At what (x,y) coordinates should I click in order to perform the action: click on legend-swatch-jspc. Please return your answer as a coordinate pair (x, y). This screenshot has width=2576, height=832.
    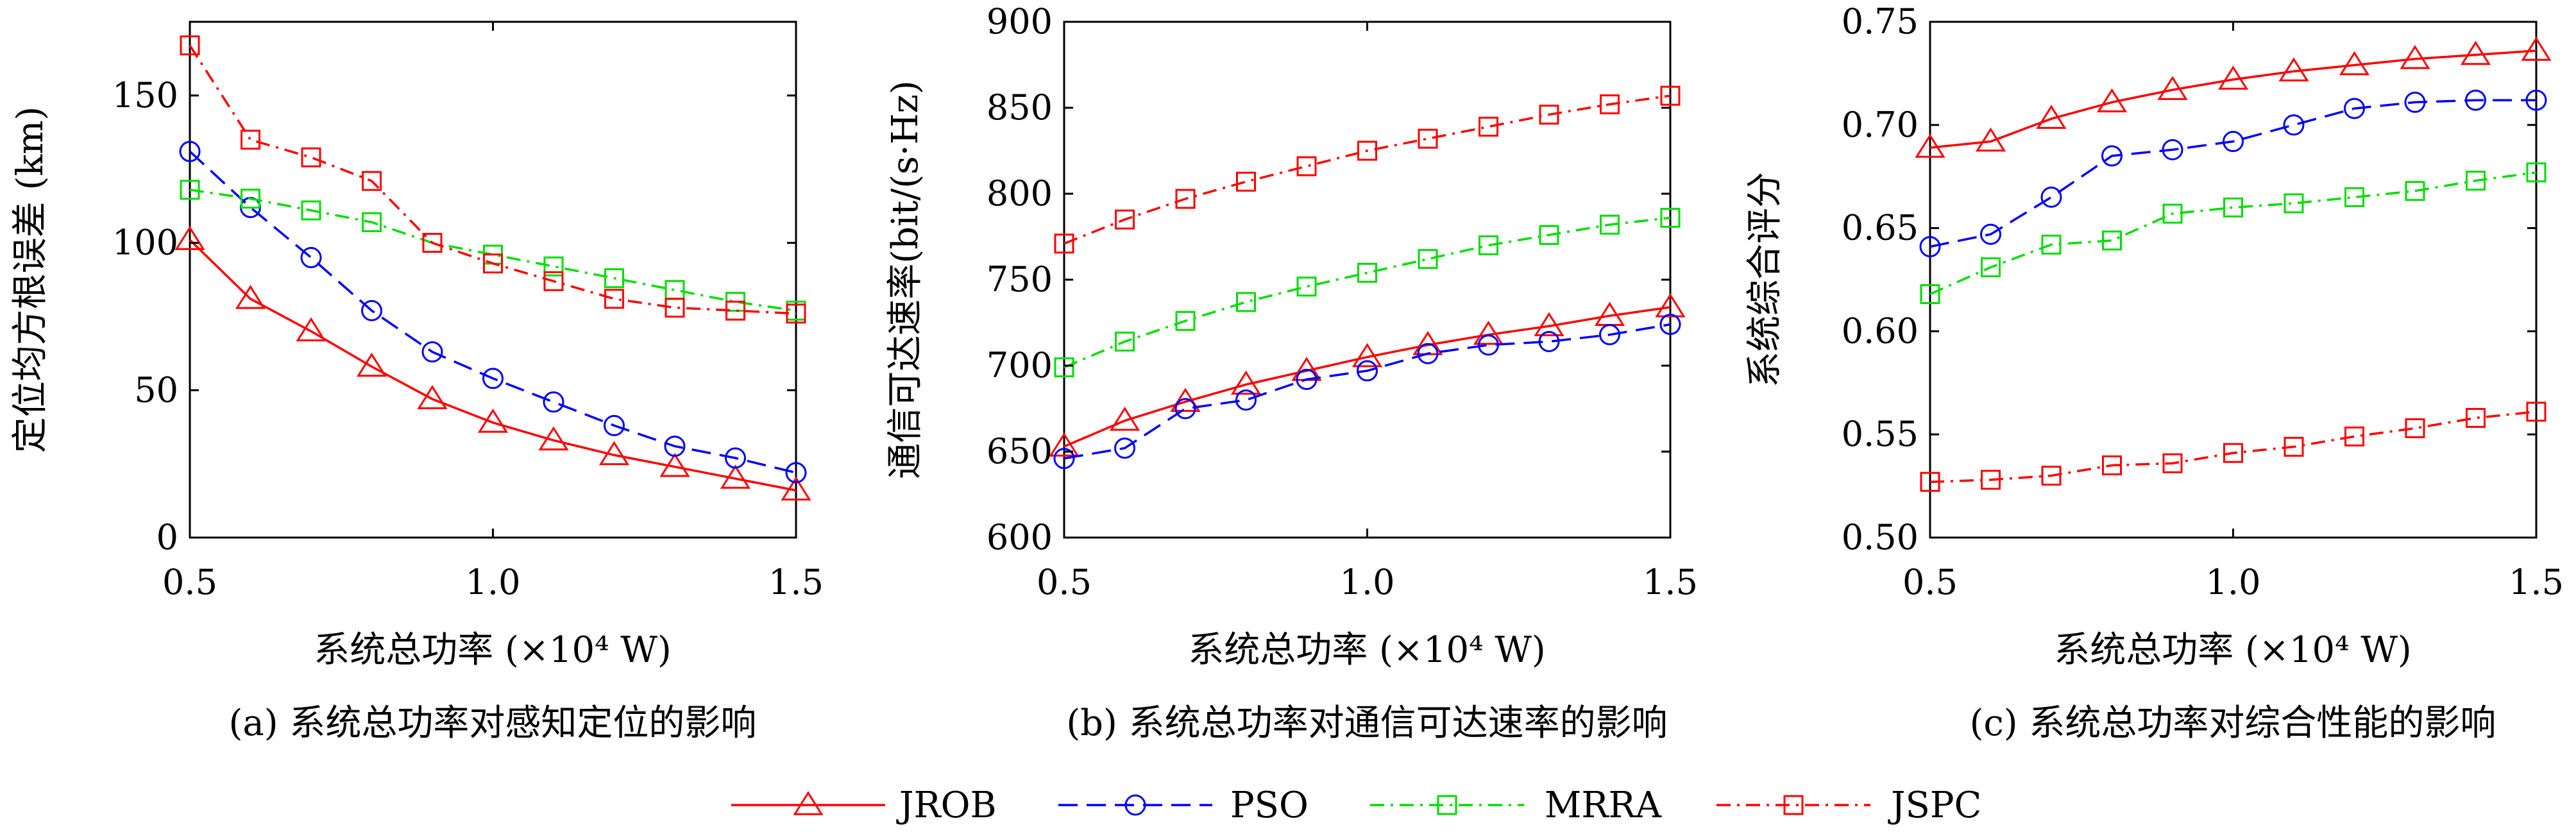
    Looking at the image, I should click on (1793, 805).